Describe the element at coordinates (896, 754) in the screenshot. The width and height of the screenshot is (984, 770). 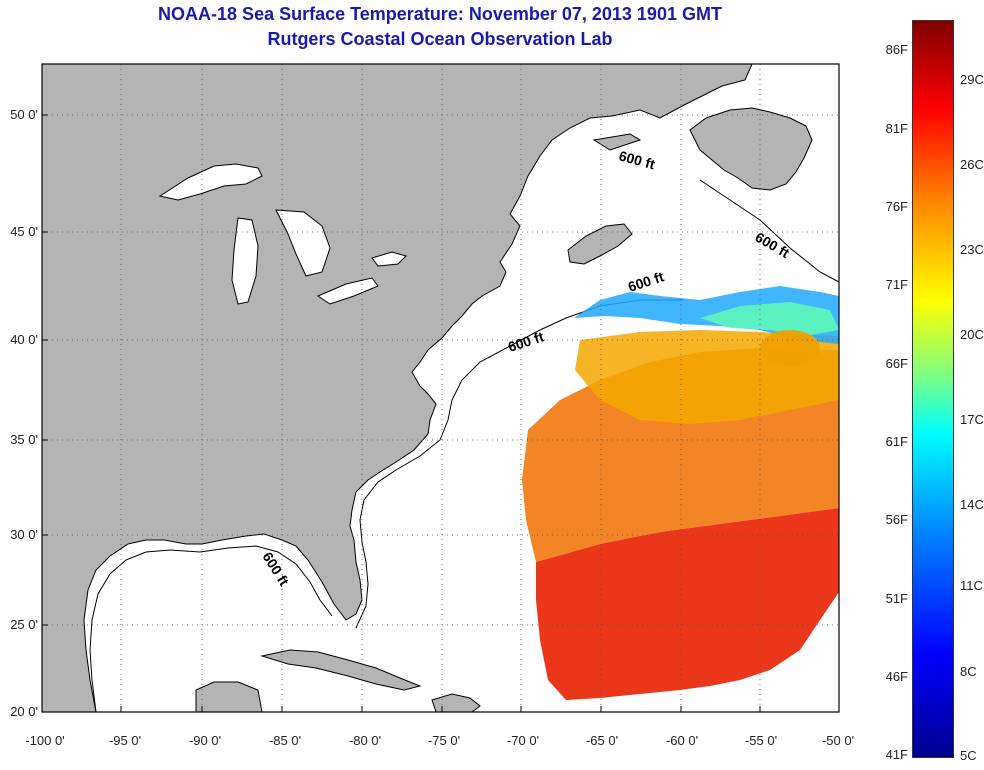
I see `colorbar-f-label: 41F` at that location.